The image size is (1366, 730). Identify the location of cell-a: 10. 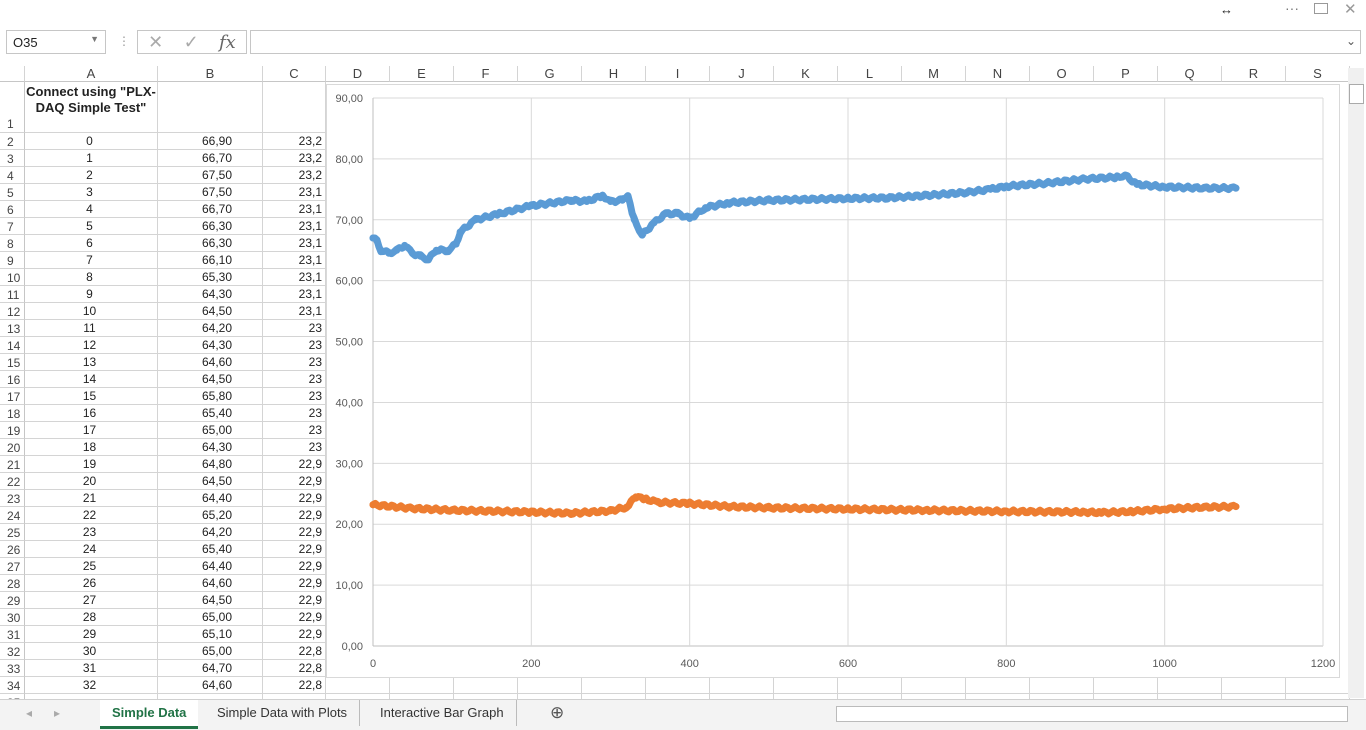
(91, 311).